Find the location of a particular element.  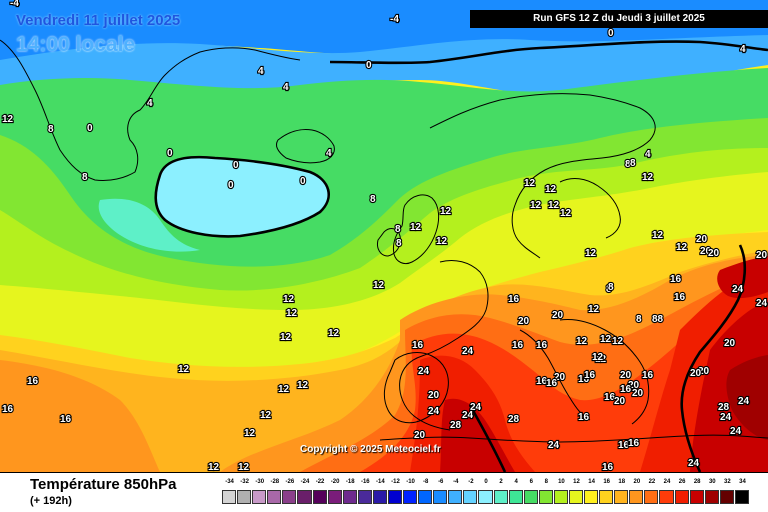

color-scale-label: -34 is located at coordinates (229, 482).